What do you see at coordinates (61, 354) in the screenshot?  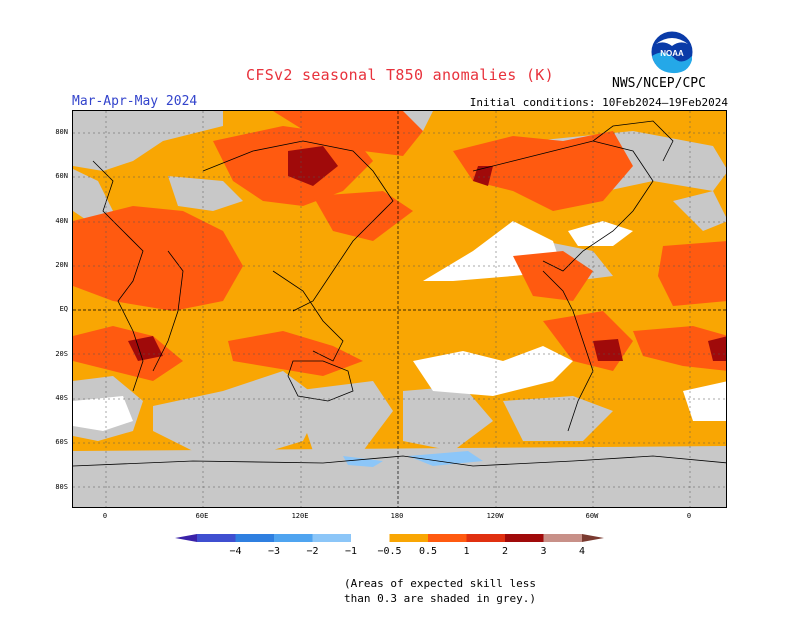 I see `lat-label-20s: 20S` at bounding box center [61, 354].